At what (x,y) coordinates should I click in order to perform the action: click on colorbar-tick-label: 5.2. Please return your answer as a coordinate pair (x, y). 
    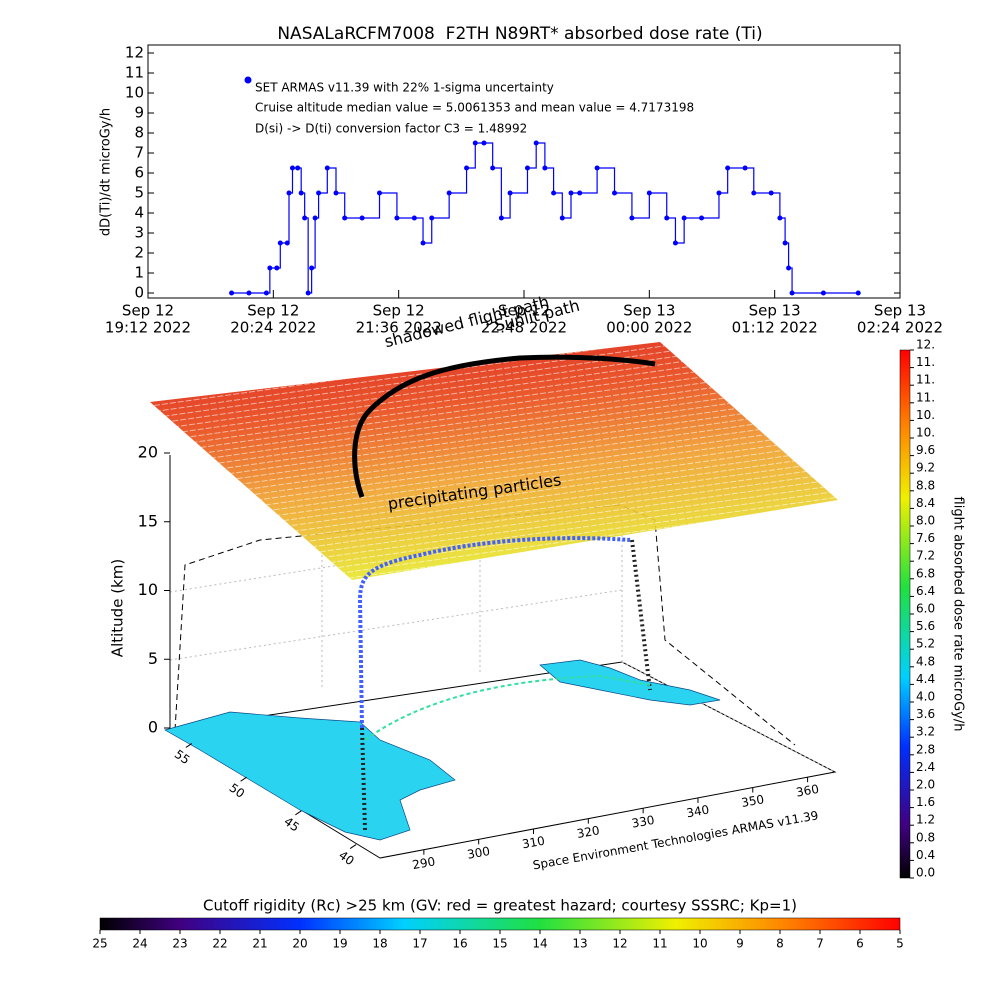
    Looking at the image, I should click on (925, 644).